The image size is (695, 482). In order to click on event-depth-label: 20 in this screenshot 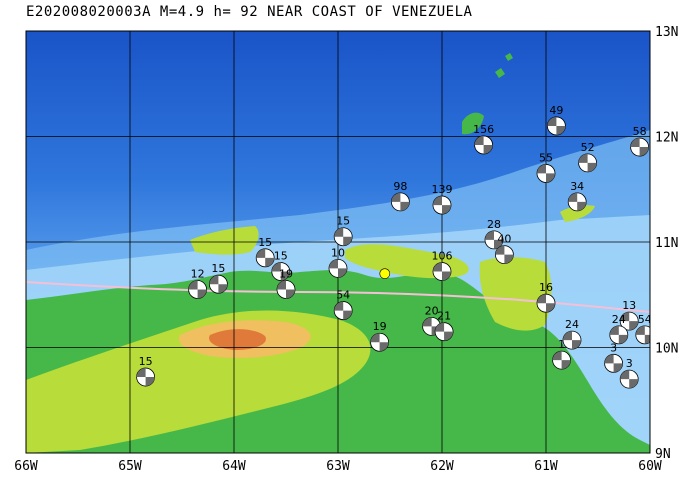, I will do `click(432, 310)`.